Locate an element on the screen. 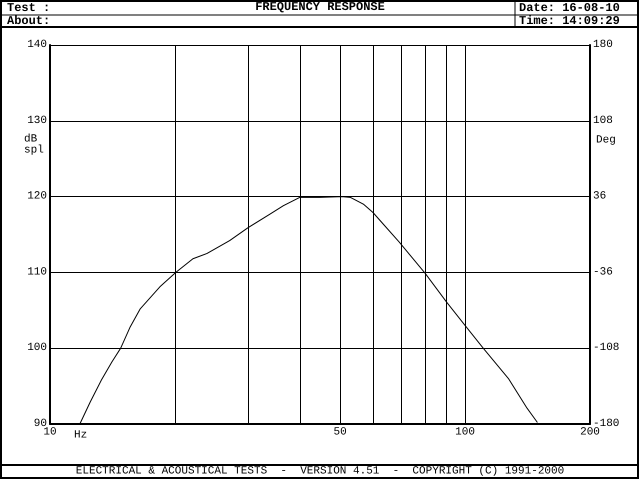  chart-title: FREQUENCY RESPONSE is located at coordinates (320, 7).